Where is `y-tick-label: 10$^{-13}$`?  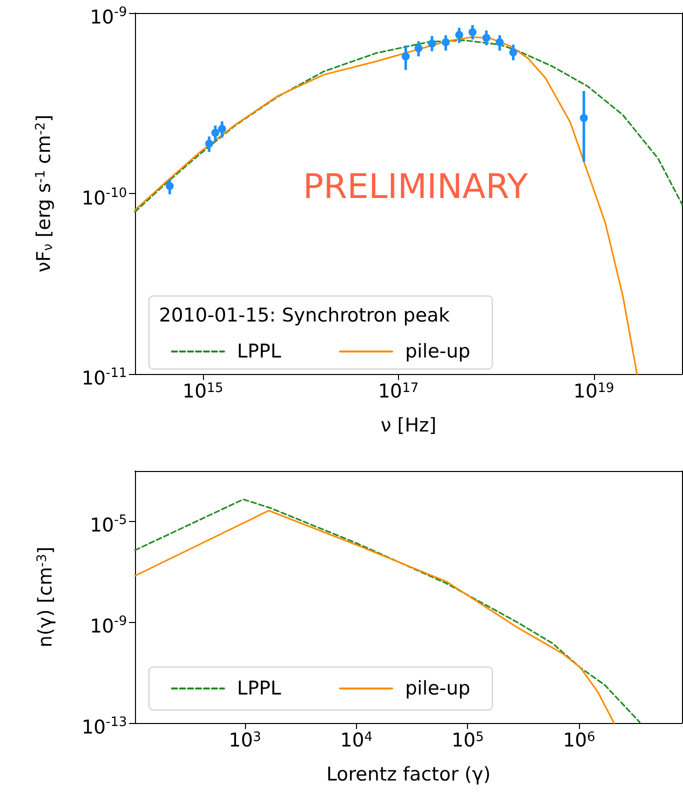
y-tick-label: 10$^{-13}$ is located at coordinates (104, 727).